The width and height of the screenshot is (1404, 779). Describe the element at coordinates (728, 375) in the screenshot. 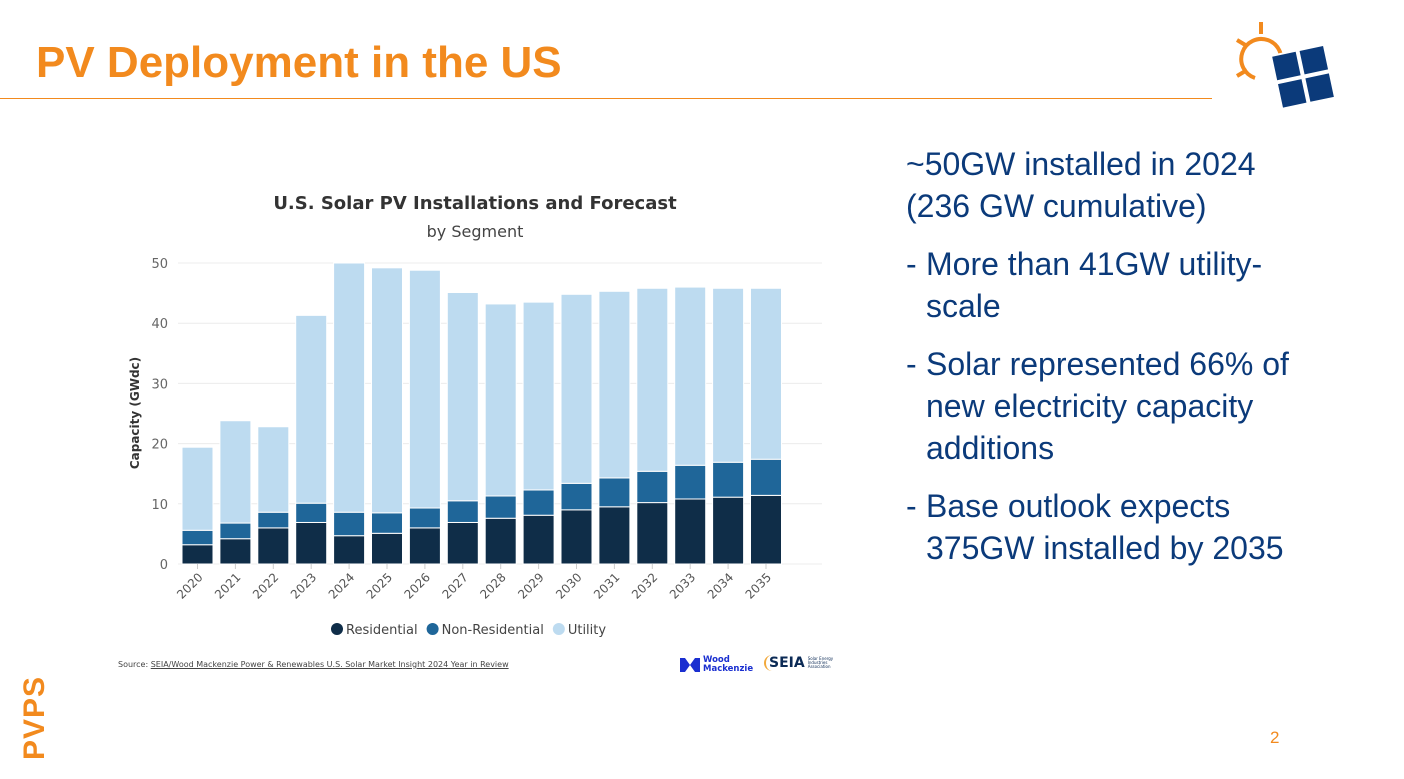

I see `bar-utility-2034` at that location.